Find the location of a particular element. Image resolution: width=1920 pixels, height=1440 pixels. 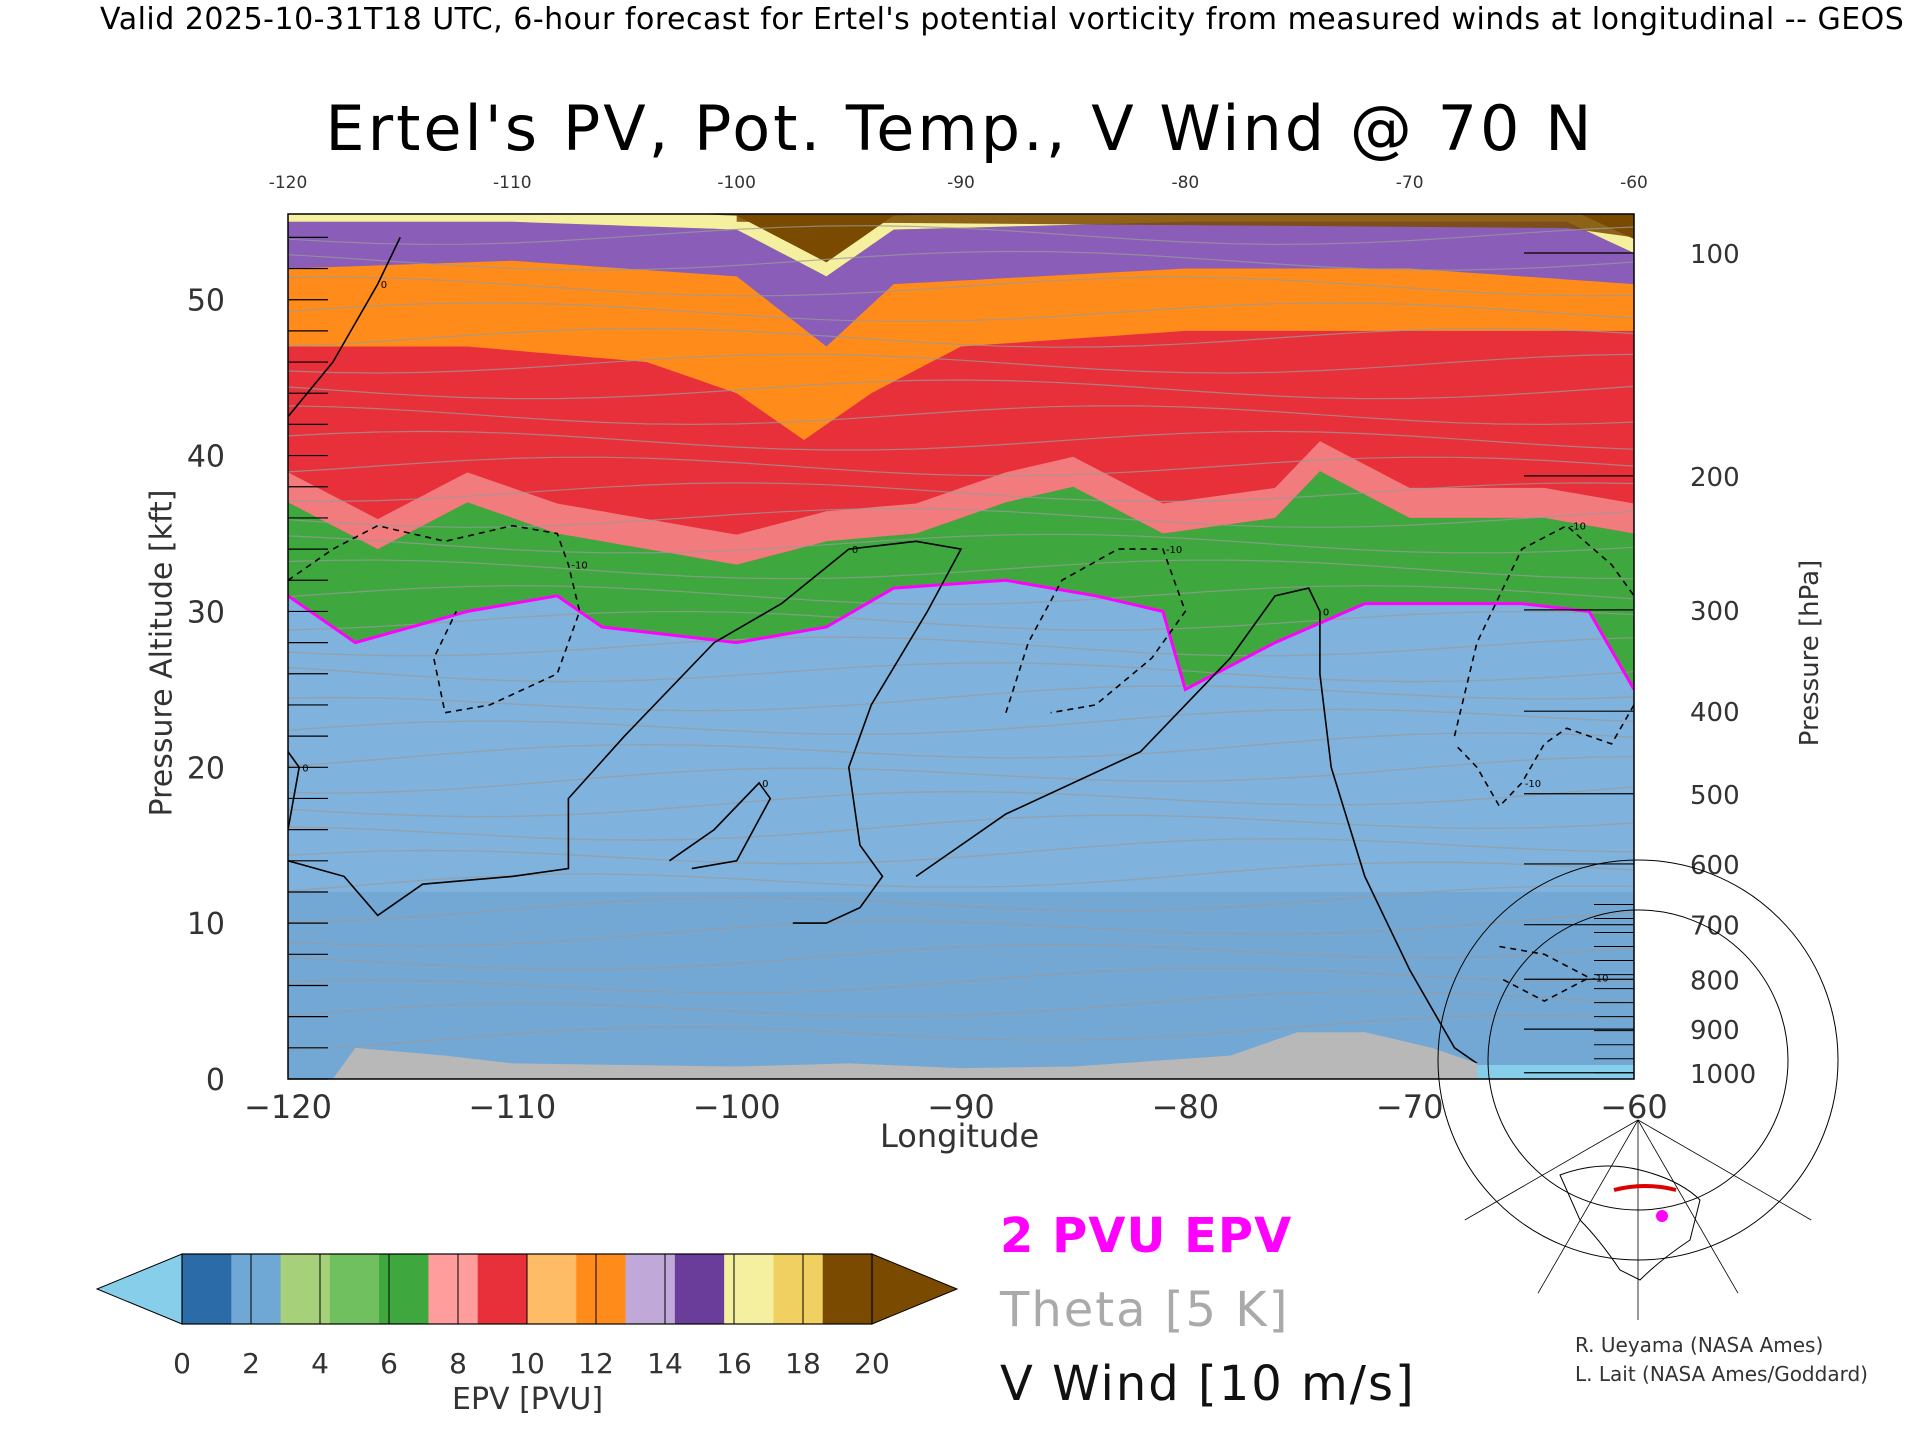

pressure-tick-label: 200 is located at coordinates (1715, 478).